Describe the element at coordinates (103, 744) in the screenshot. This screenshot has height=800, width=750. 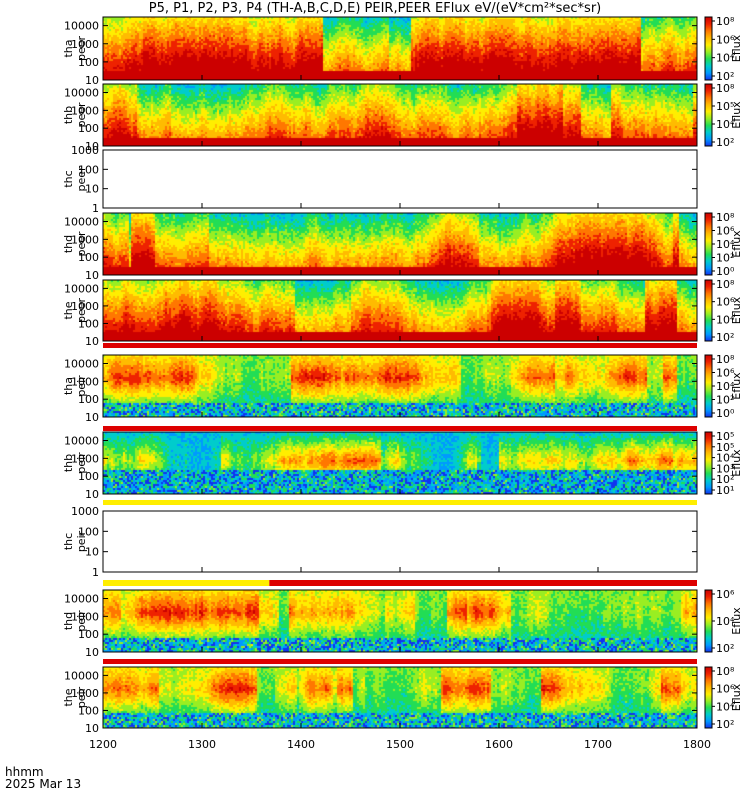
I see `x-tick-label: 1200` at that location.